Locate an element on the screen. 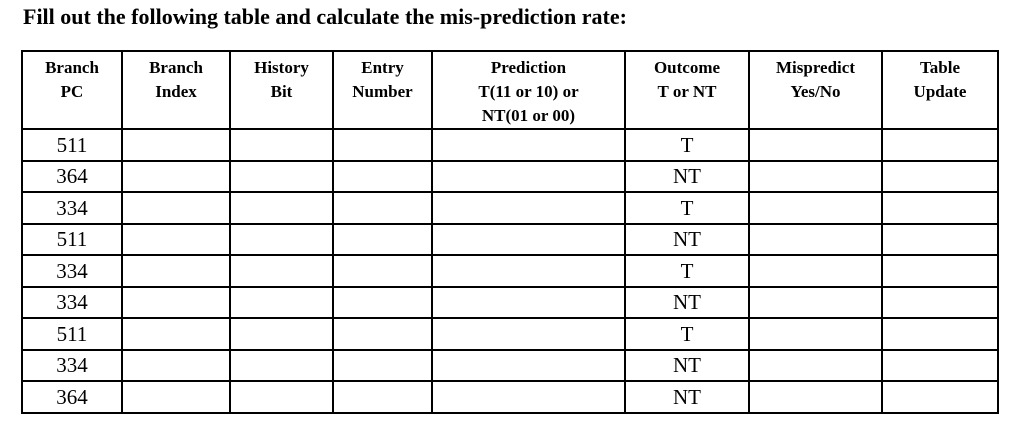 This screenshot has height=442, width=1029. col-header-table-update: Table Update is located at coordinates (940, 90).